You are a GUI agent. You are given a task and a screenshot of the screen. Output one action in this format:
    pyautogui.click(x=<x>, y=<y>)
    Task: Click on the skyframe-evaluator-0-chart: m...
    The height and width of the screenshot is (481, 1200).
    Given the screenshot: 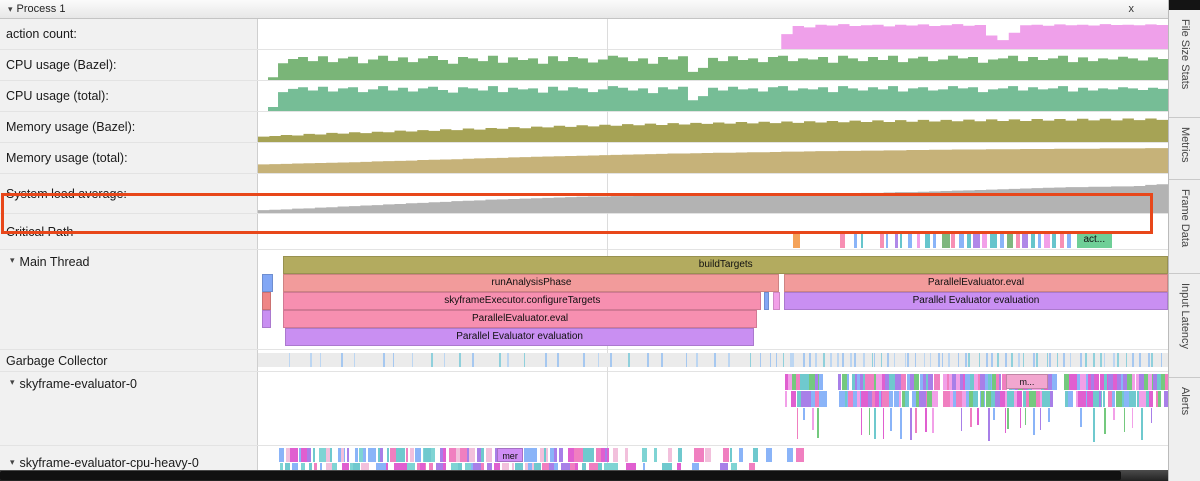 What is the action you would take?
    pyautogui.click(x=713, y=408)
    